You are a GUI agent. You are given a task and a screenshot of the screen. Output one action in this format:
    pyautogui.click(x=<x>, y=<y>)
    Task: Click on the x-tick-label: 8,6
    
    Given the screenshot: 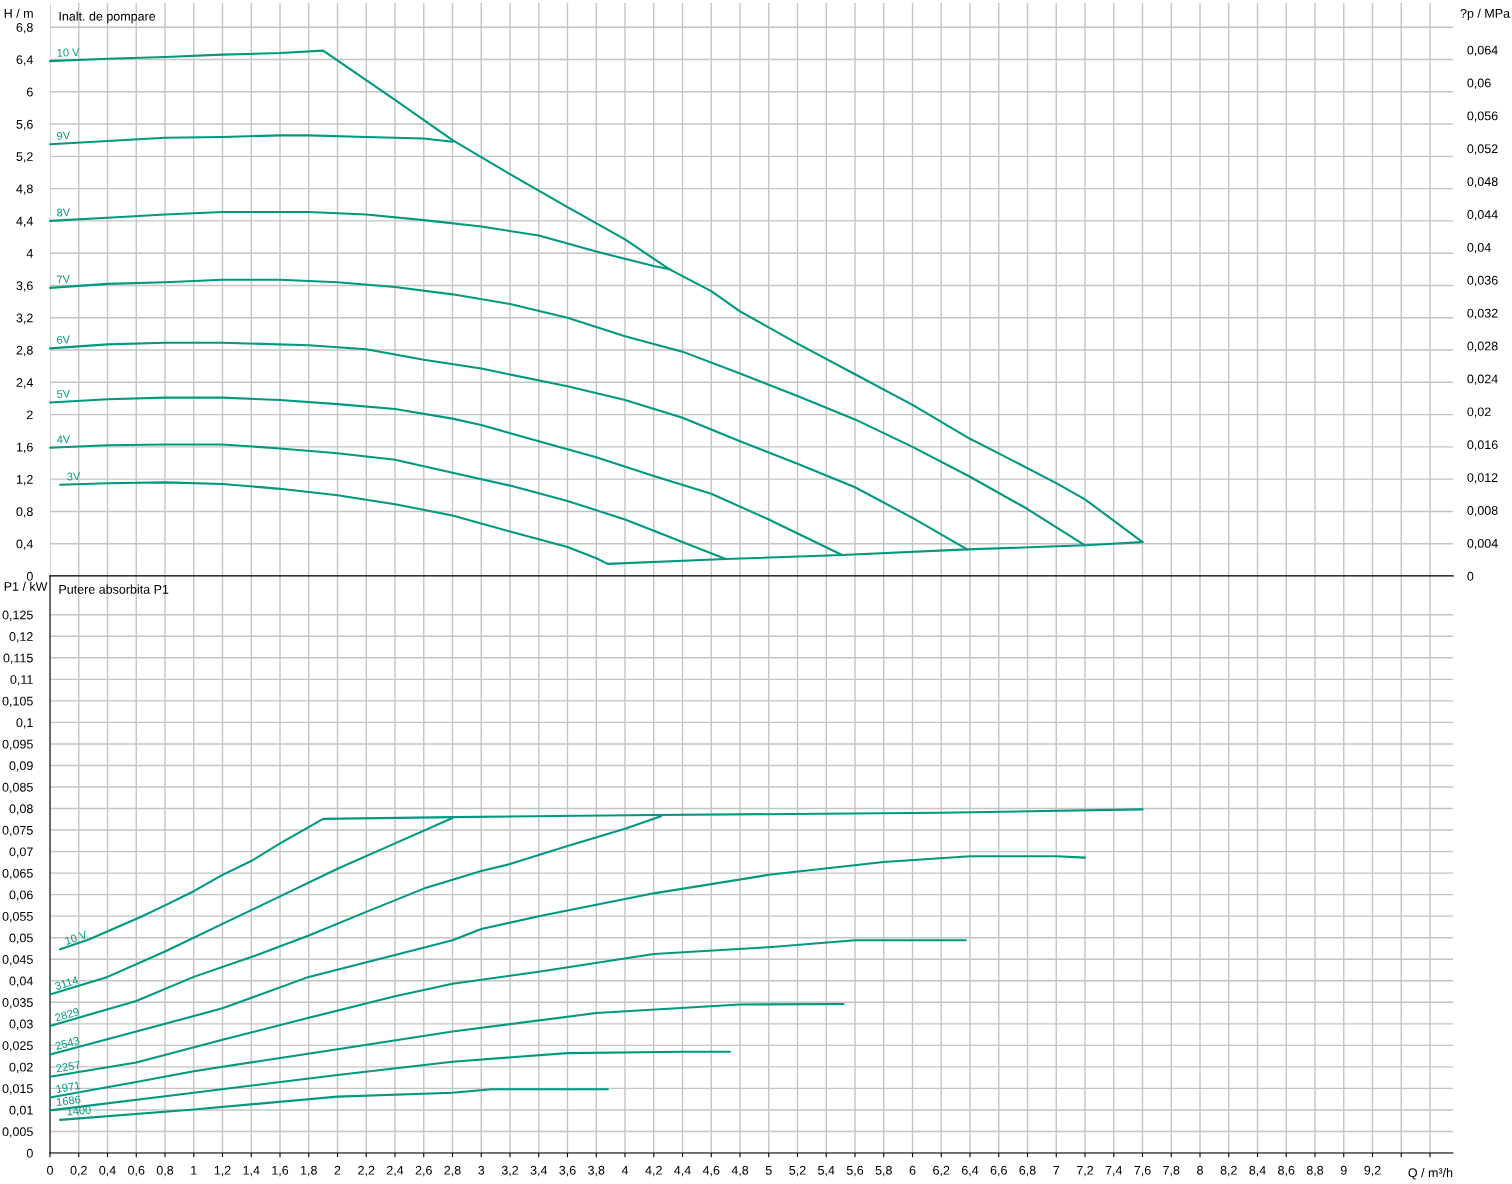 What is the action you would take?
    pyautogui.click(x=1286, y=1171)
    